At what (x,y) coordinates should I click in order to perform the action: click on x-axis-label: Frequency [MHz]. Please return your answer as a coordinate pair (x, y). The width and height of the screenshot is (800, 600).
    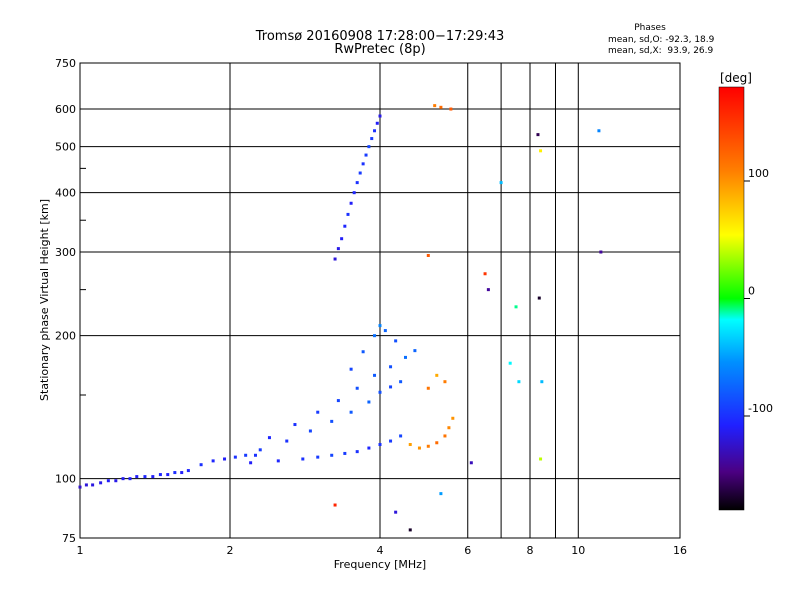
    Looking at the image, I should click on (380, 564).